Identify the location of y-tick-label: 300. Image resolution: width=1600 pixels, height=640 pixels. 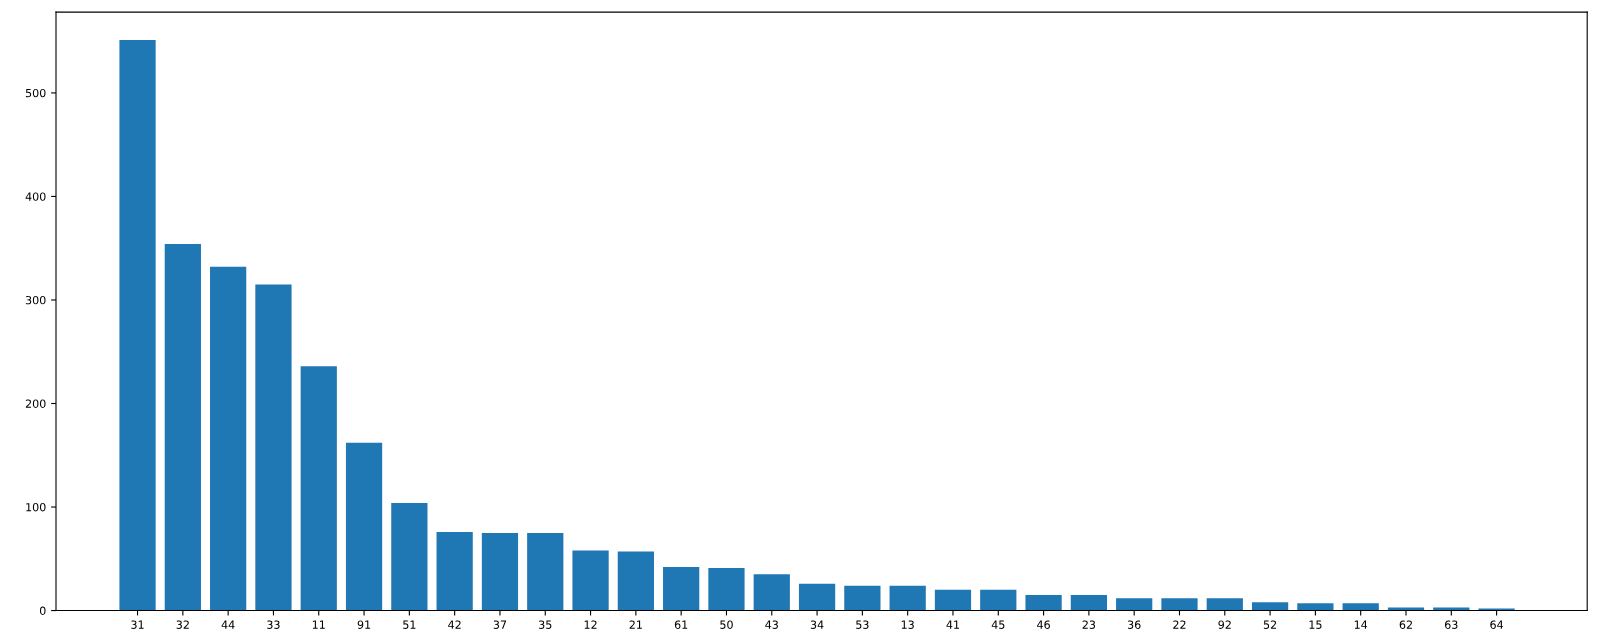
(35, 300).